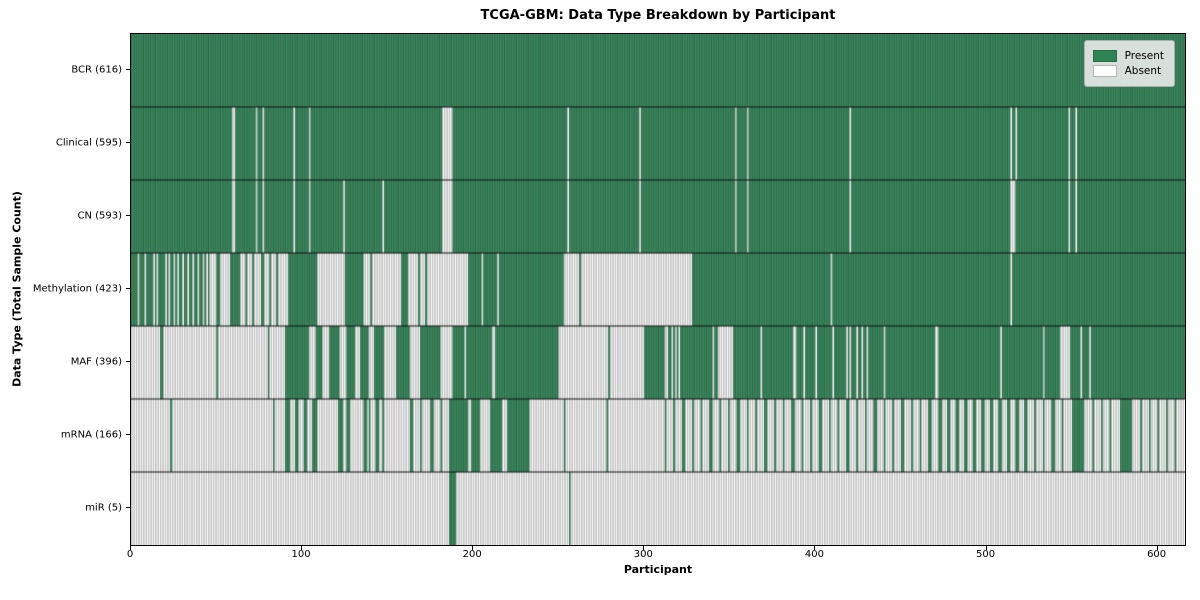 The width and height of the screenshot is (1200, 600). Describe the element at coordinates (643, 554) in the screenshot. I see `x-tick-label: 300` at that location.